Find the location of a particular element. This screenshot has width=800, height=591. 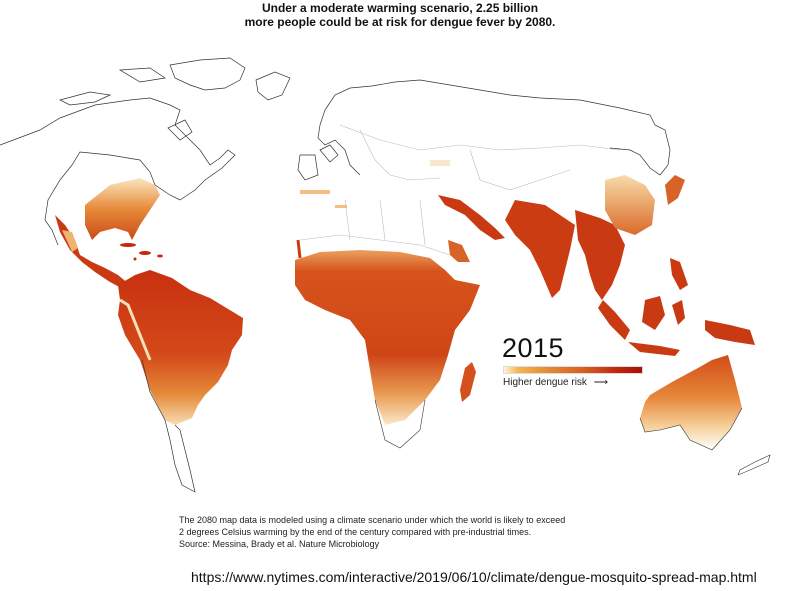

country-borders is located at coordinates (460, 190).